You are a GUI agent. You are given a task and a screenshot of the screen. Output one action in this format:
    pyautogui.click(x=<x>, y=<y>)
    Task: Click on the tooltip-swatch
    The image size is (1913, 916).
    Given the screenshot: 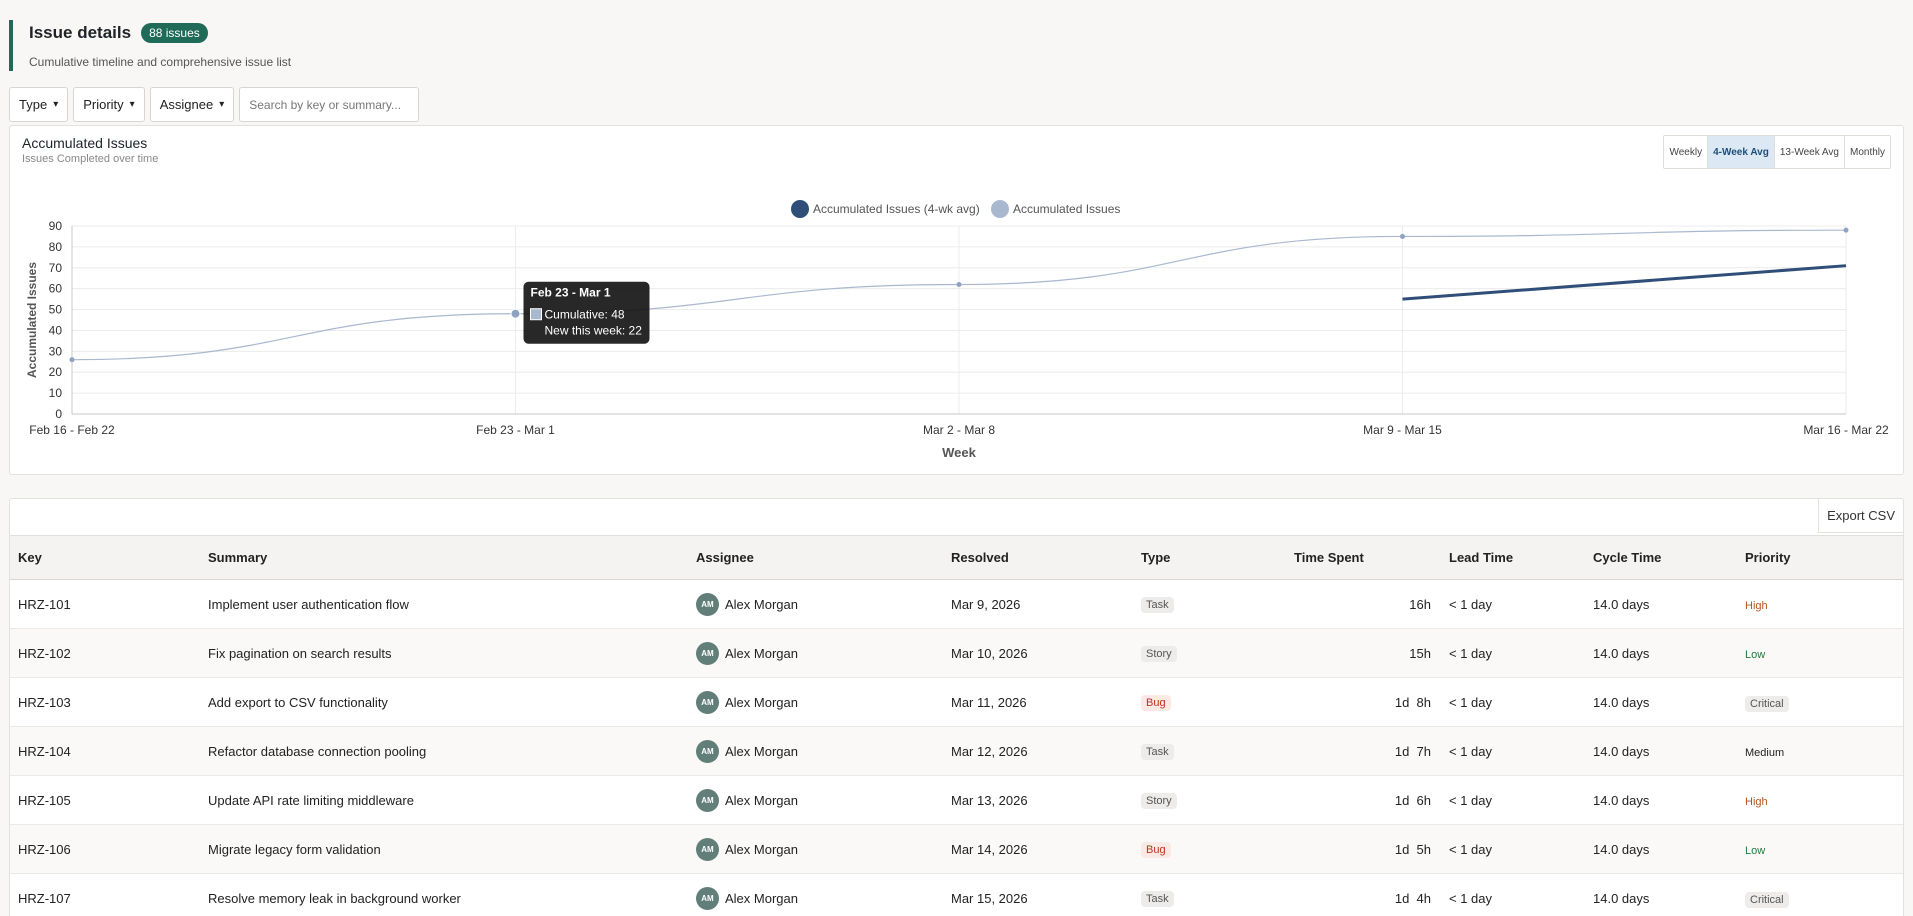 What is the action you would take?
    pyautogui.click(x=536, y=314)
    